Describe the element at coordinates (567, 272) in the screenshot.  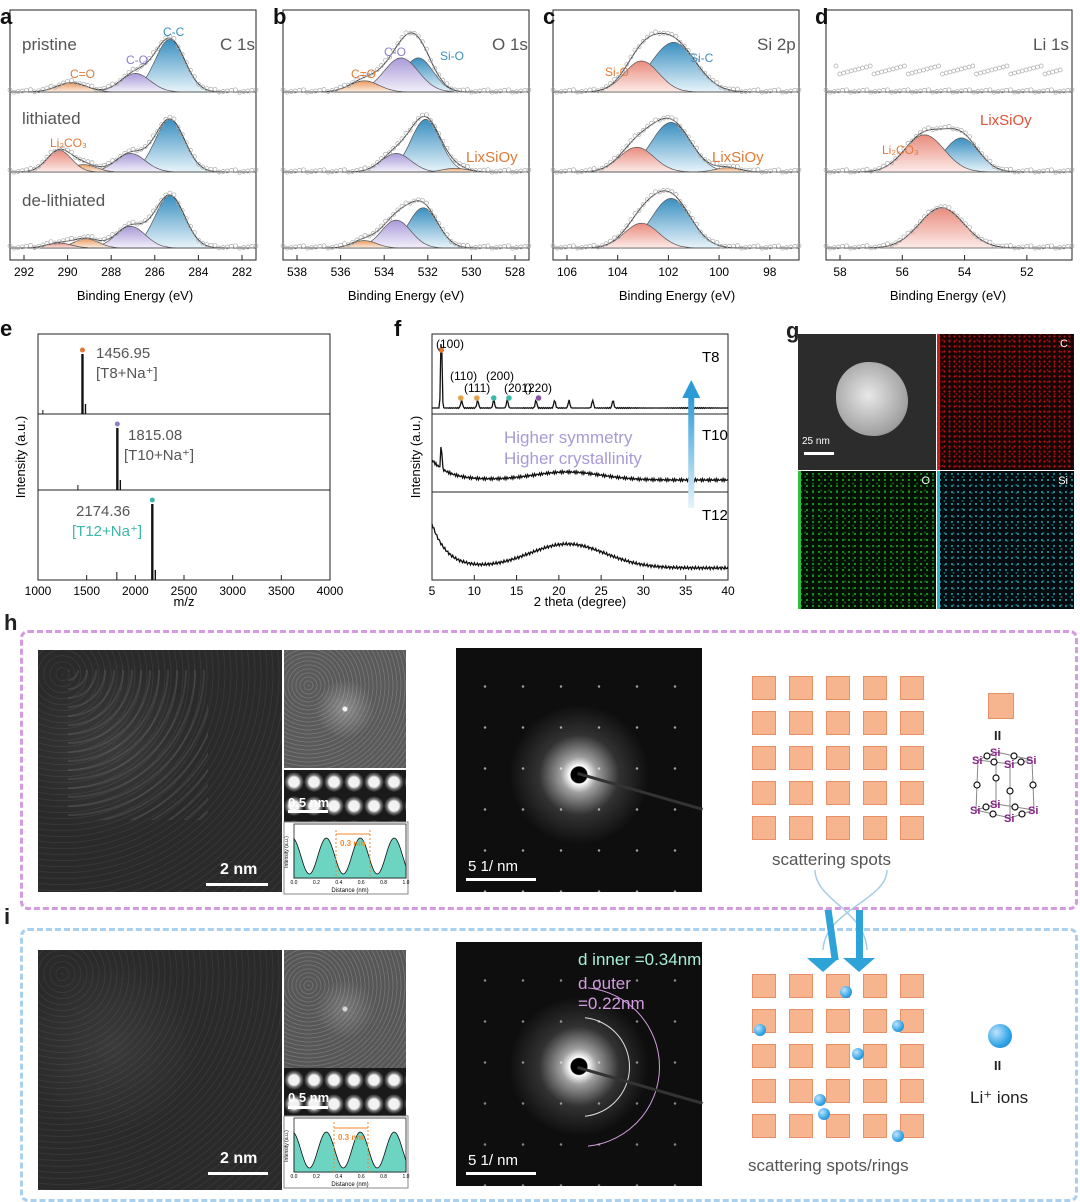
I see `svg-text: 106` at that location.